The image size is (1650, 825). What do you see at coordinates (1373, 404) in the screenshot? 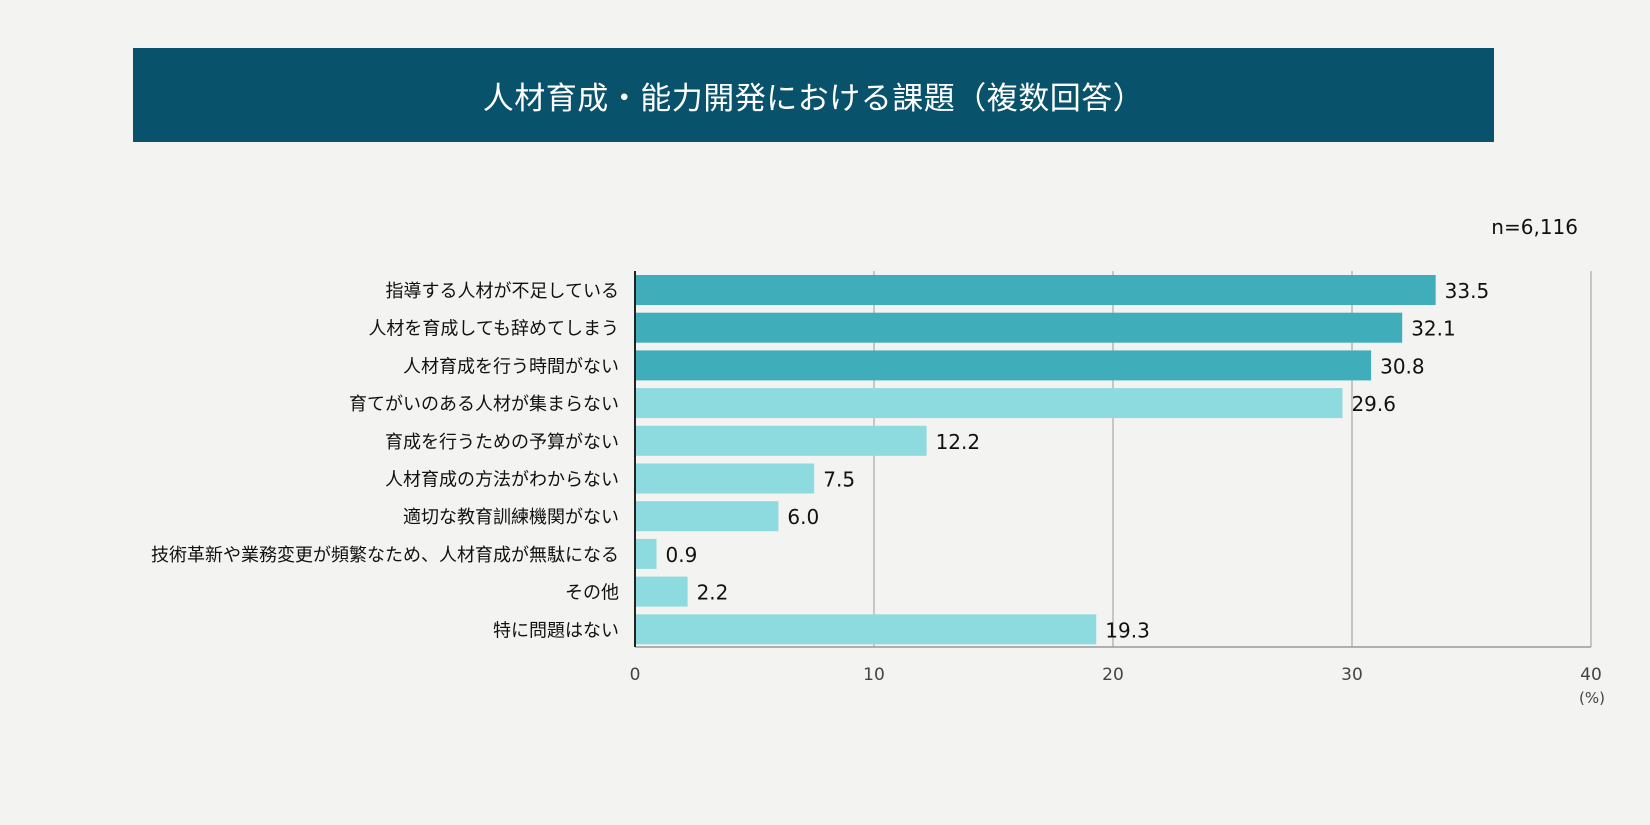
I see `data-label: 29.6` at bounding box center [1373, 404].